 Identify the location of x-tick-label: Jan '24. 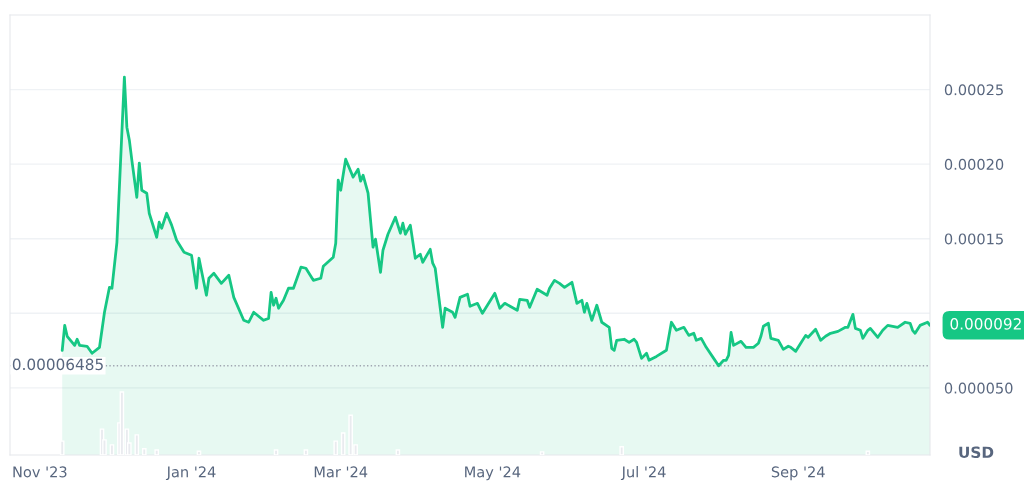
(190, 473).